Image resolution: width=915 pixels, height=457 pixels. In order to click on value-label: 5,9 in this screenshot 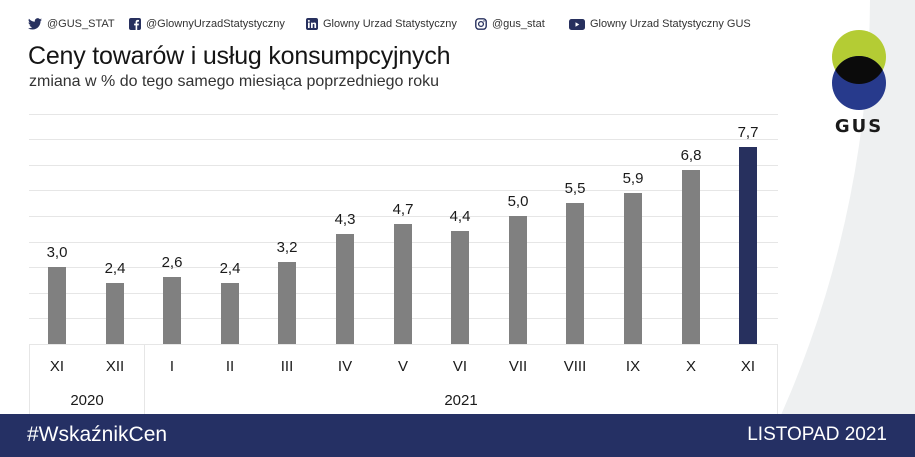, I will do `click(633, 178)`.